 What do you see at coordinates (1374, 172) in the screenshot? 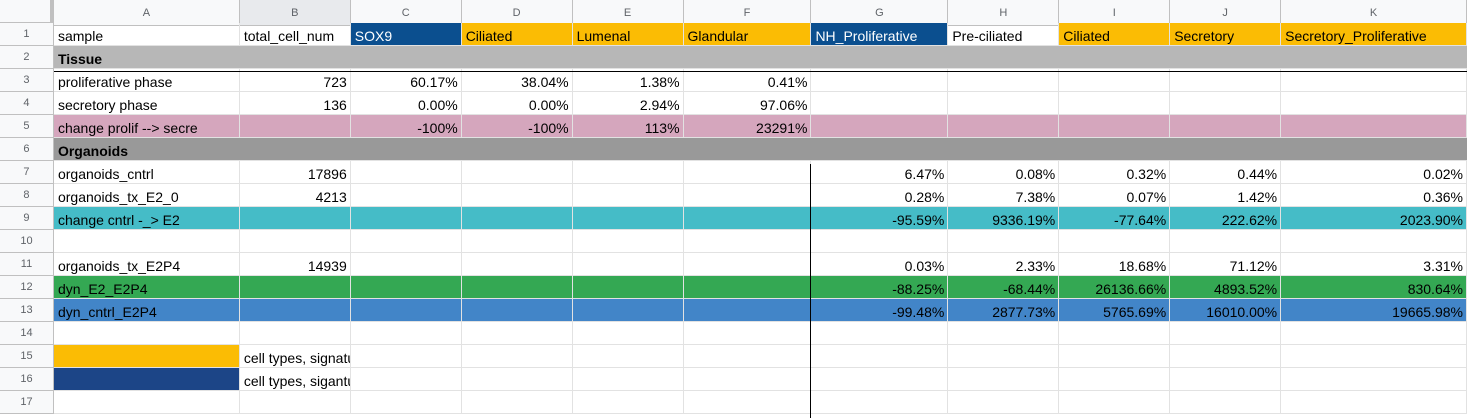
I see `cell-k7: 0.02%` at bounding box center [1374, 172].